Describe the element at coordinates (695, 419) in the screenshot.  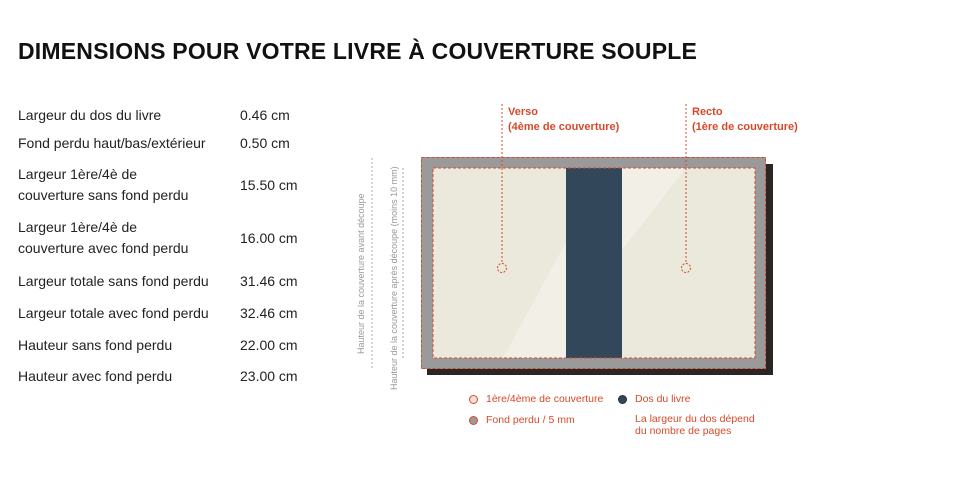
I see `spine-note-line1: La largeur du dos dépend` at that location.